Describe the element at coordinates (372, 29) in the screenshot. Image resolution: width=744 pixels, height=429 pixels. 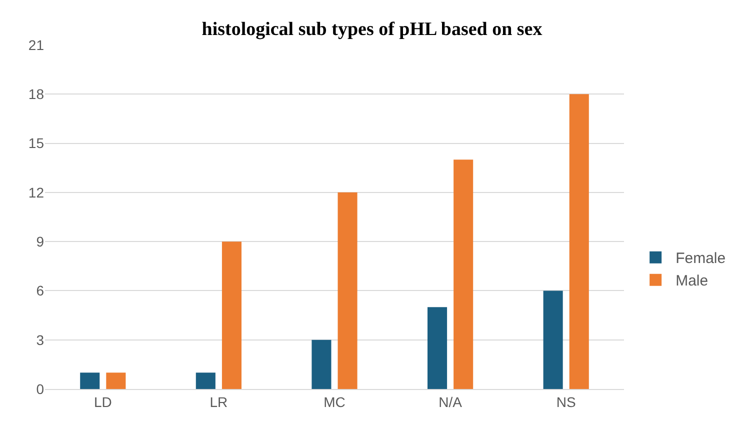
I see `chart-title: histological sub types of pHL based on sex` at that location.